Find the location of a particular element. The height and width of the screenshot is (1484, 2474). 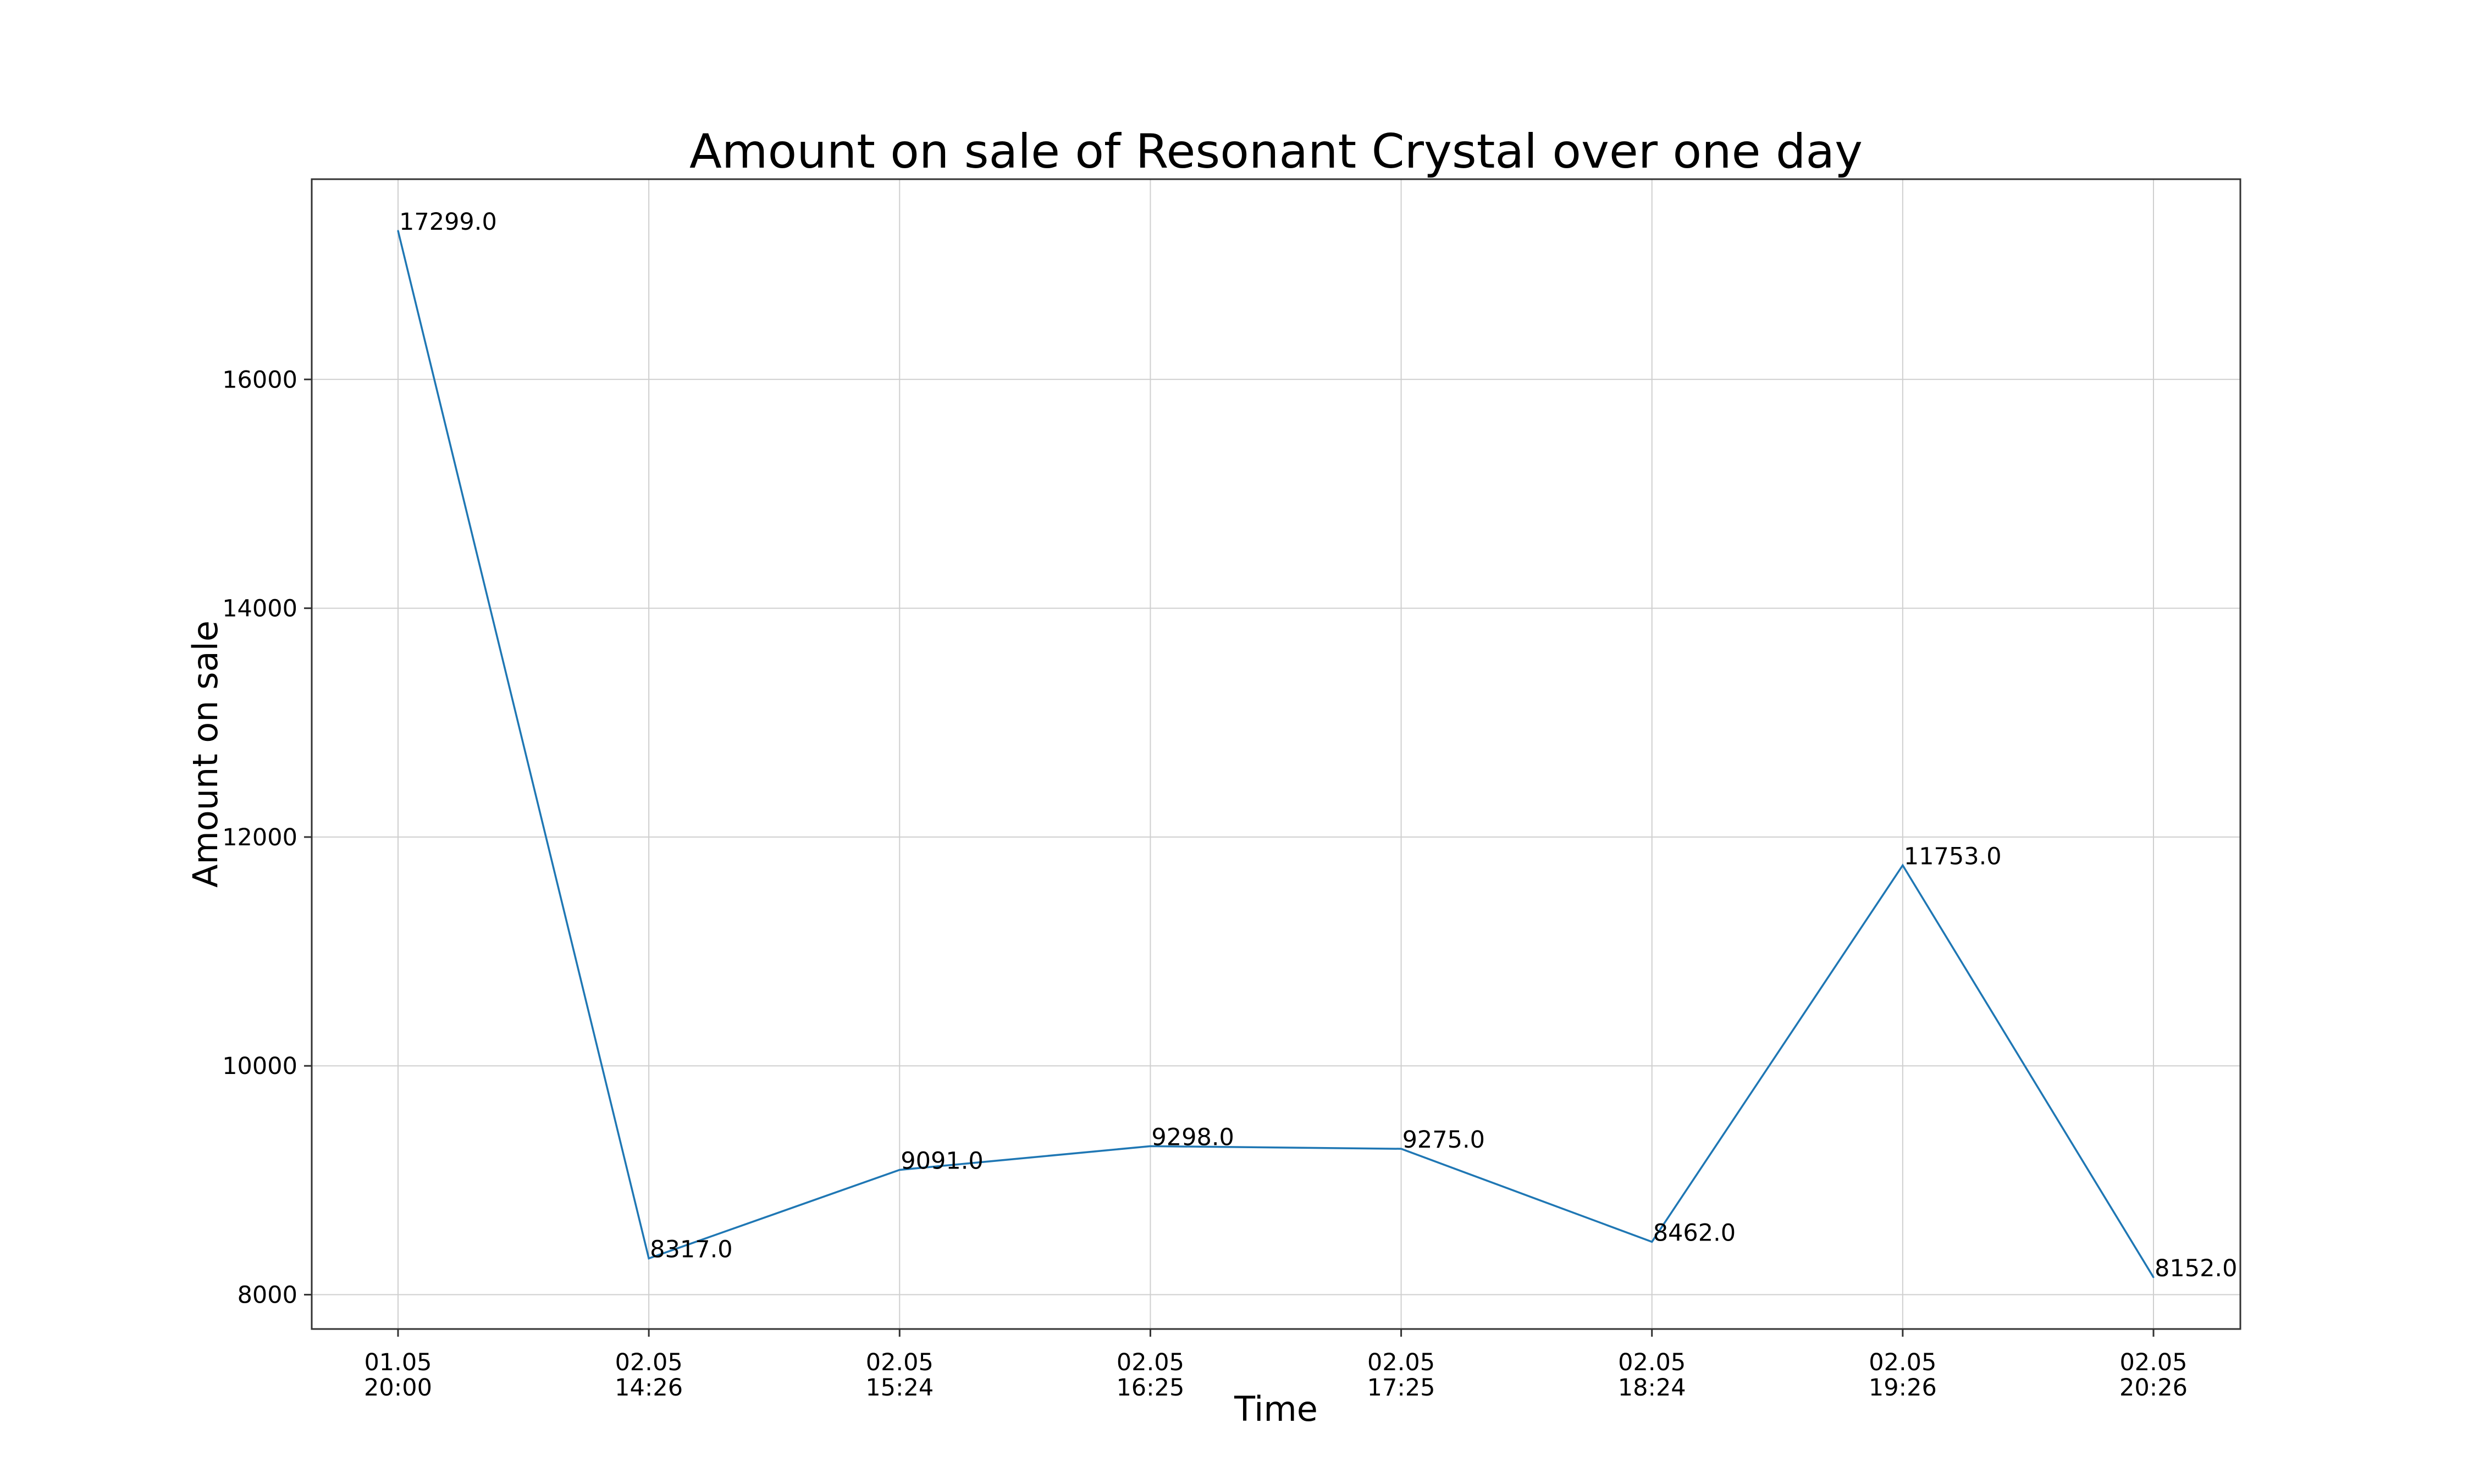

x-tick-label: 02.05 16:25 is located at coordinates (1150, 1375).